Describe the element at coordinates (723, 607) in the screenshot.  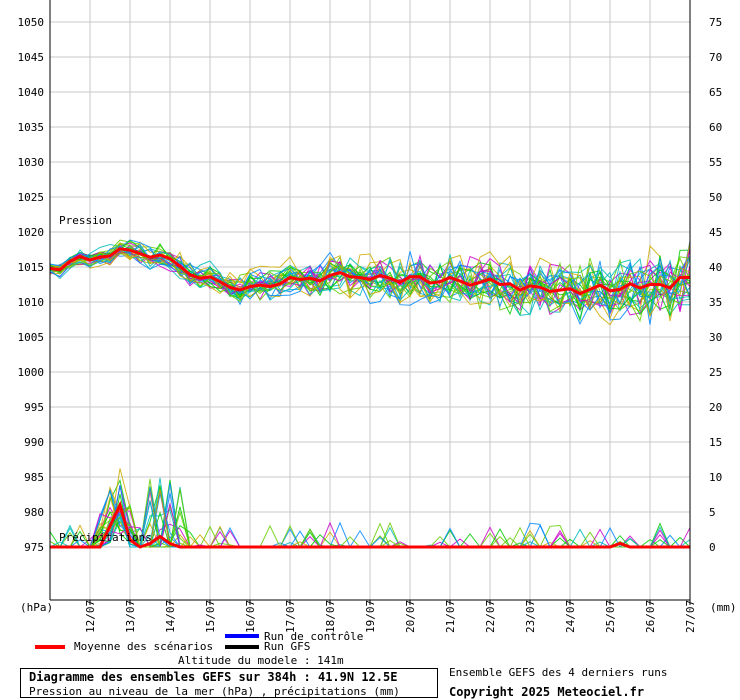
I see `right-axis-unit: (mm)` at that location.